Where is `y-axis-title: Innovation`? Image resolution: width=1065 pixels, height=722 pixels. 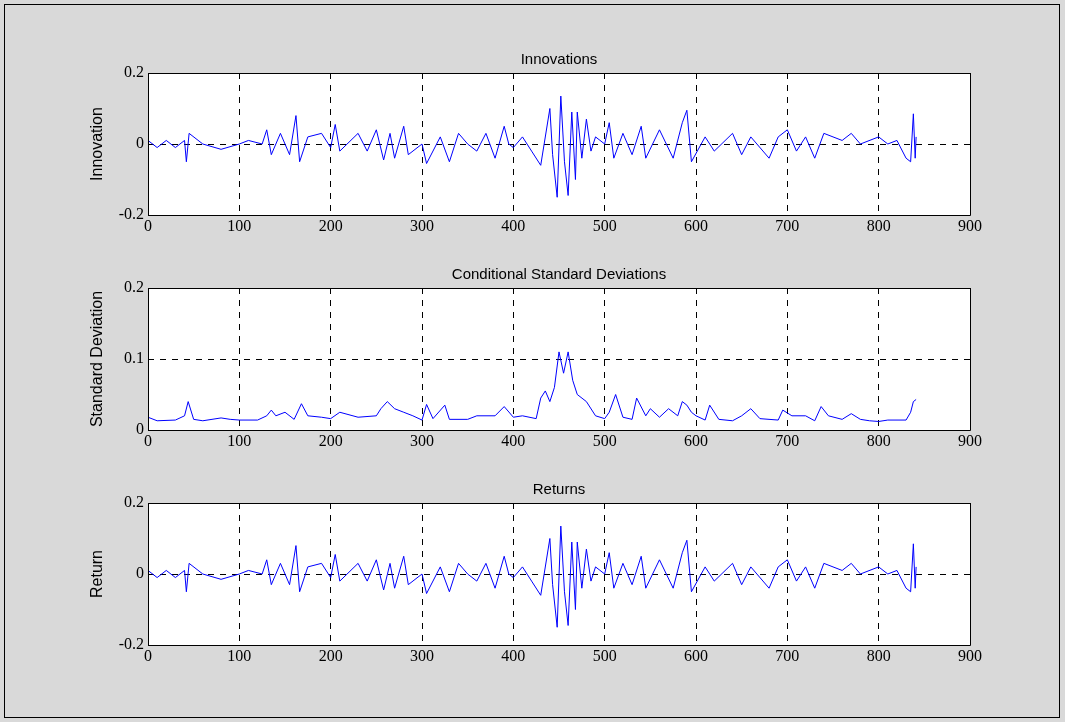 y-axis-title: Innovation is located at coordinates (97, 144).